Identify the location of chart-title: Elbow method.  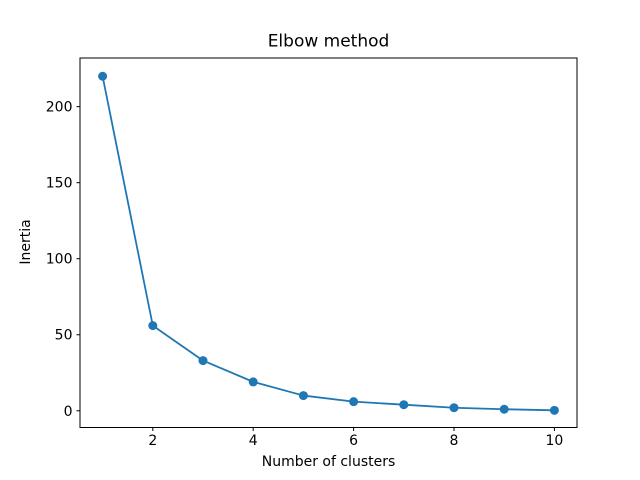
(329, 42).